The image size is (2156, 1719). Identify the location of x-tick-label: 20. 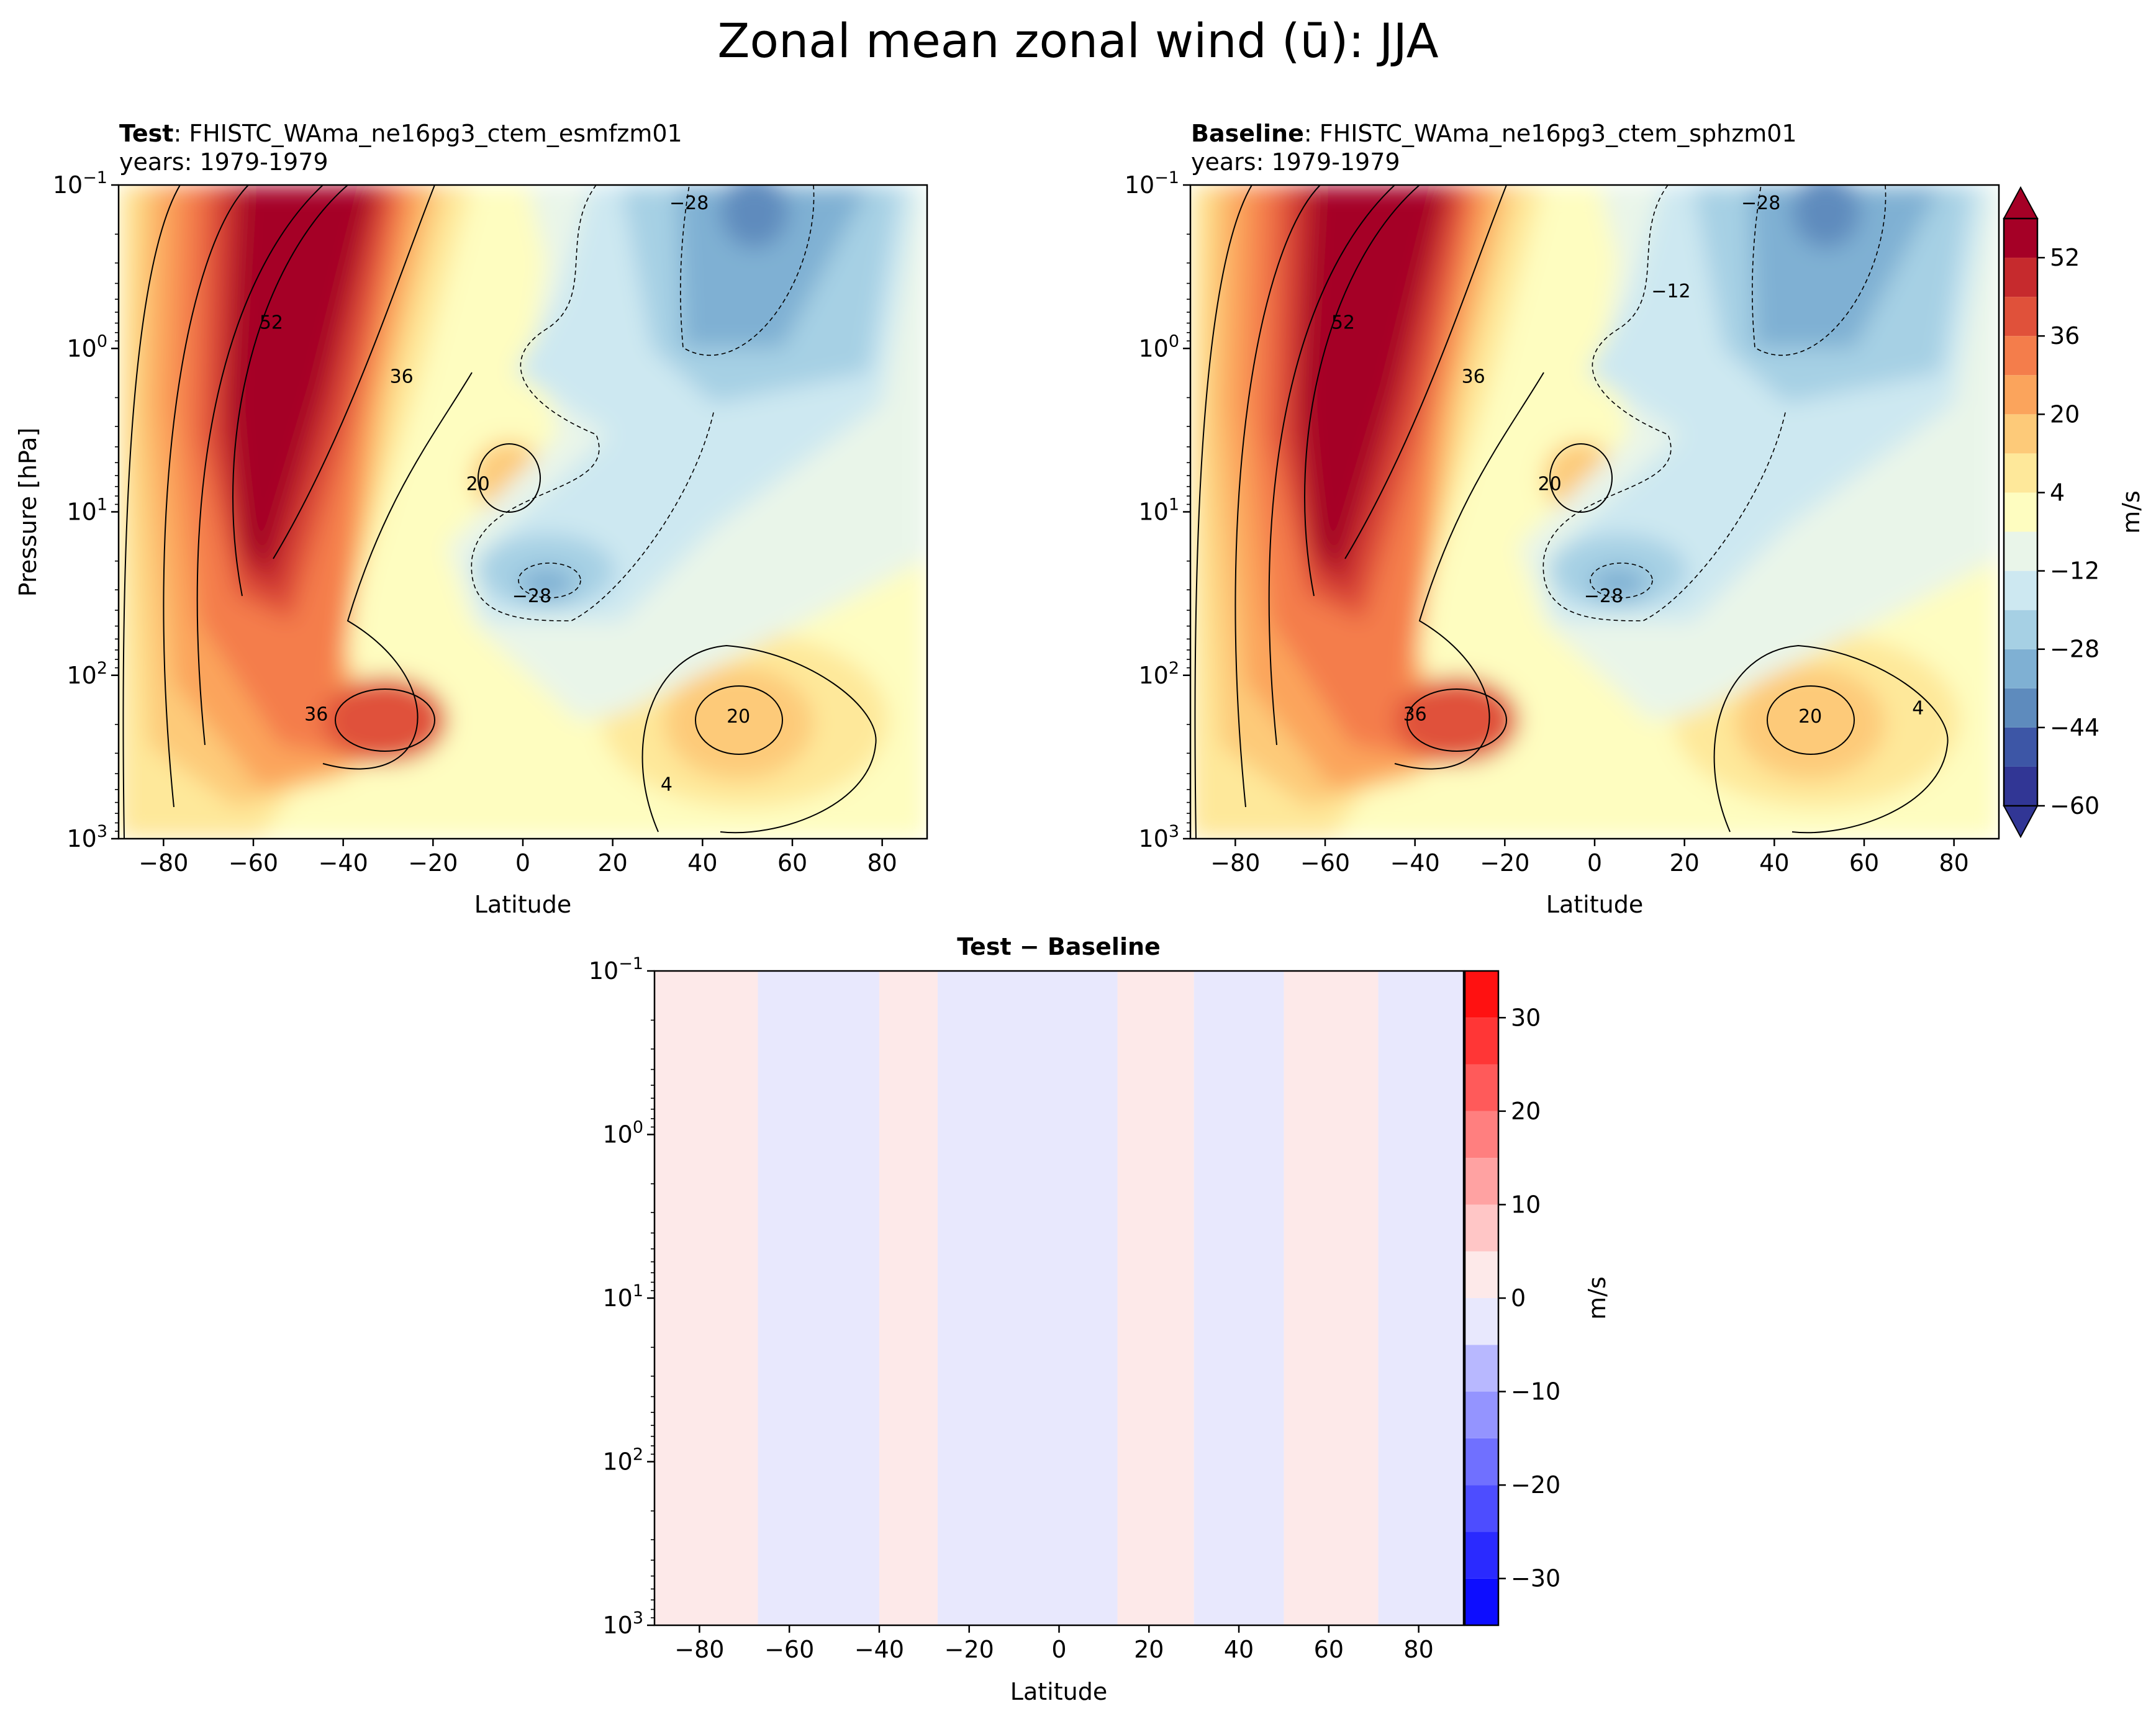
(1684, 863).